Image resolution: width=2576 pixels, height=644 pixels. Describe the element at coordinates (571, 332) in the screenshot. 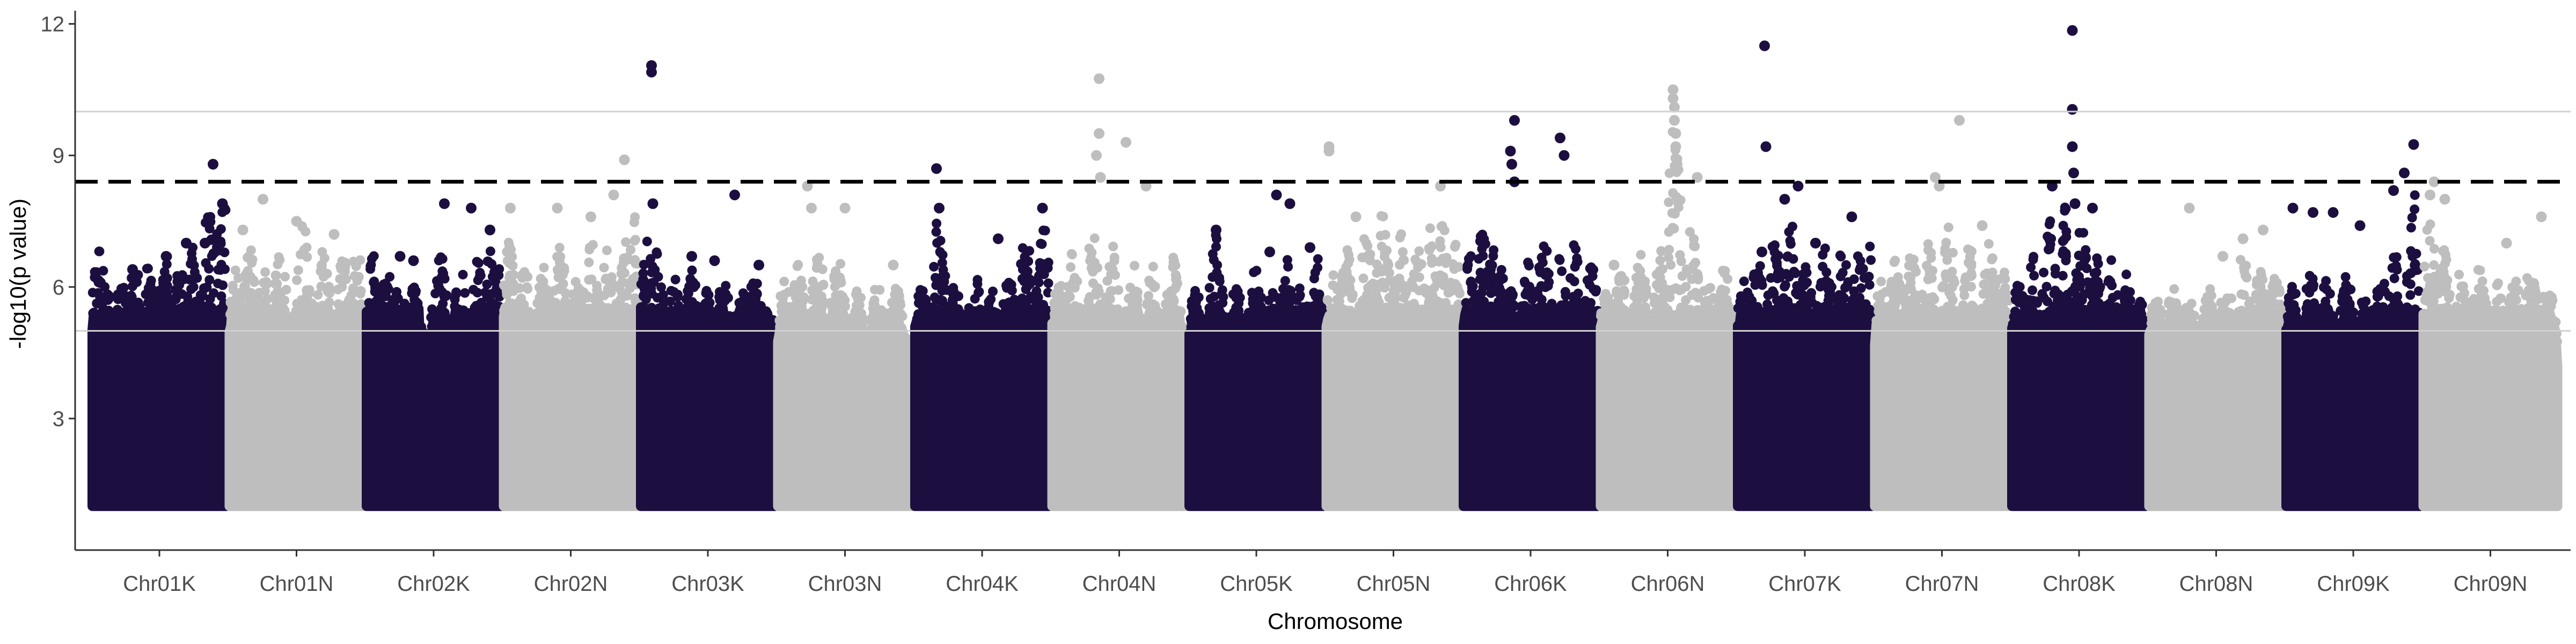

I see `chromosome-Chr02N` at that location.